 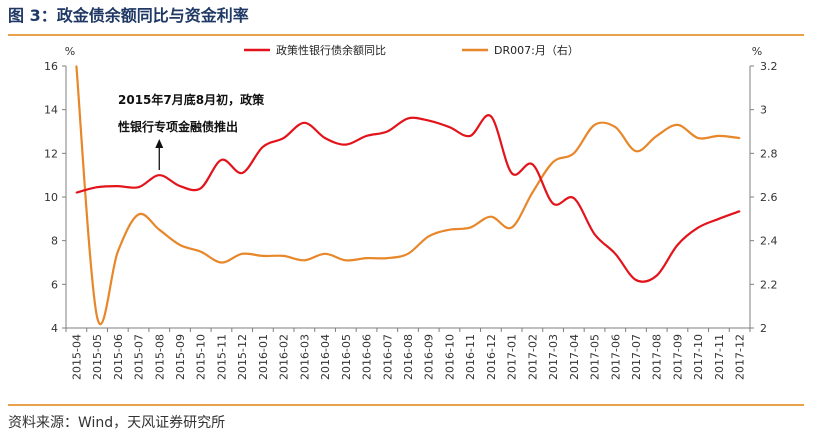 What do you see at coordinates (769, 241) in the screenshot?
I see `y-right-tick-label: 2.4` at bounding box center [769, 241].